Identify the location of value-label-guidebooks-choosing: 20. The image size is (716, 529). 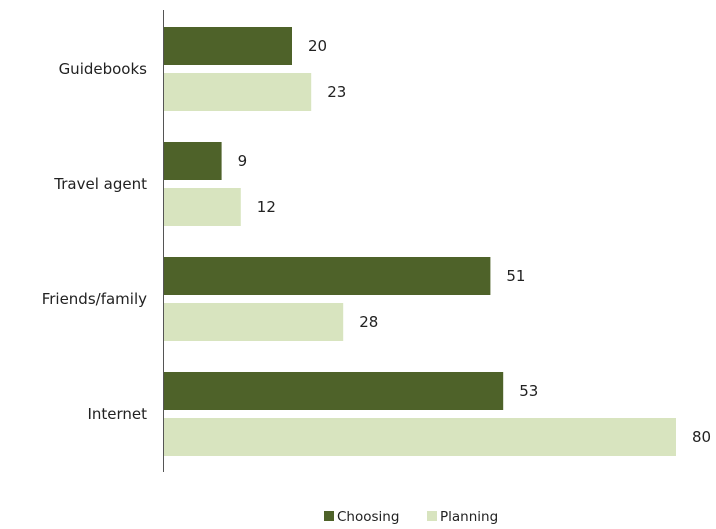
(317, 46).